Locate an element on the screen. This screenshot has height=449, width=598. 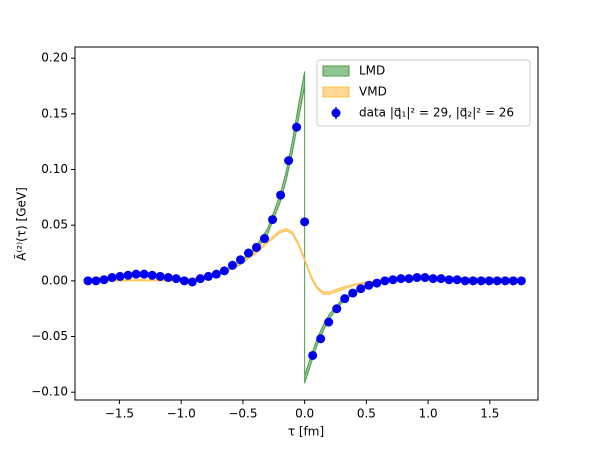
legend-label: LMD is located at coordinates (372, 71).